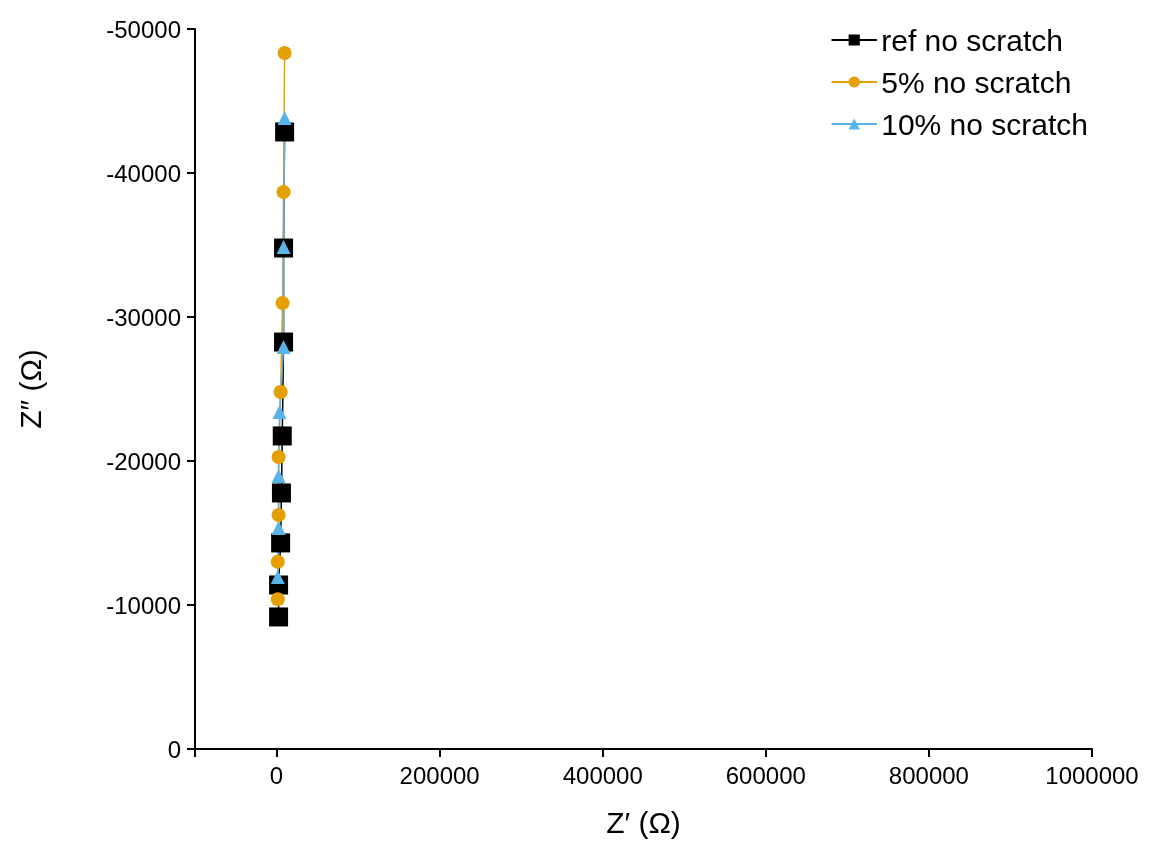  I want to click on x-tick-label: 0, so click(276, 775).